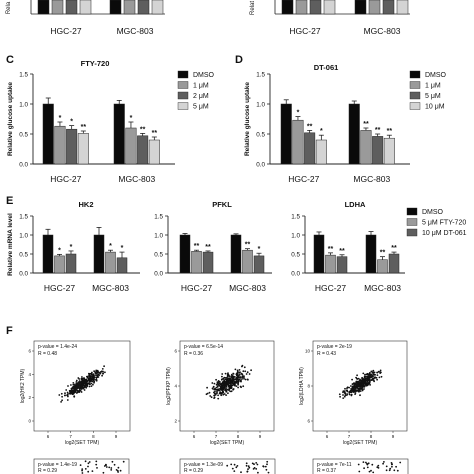 Image resolution: width=474 pixels, height=474 pixels. Describe the element at coordinates (29, 351) in the screenshot. I see `panel-f-hk2-y-tick-label: 6` at that location.